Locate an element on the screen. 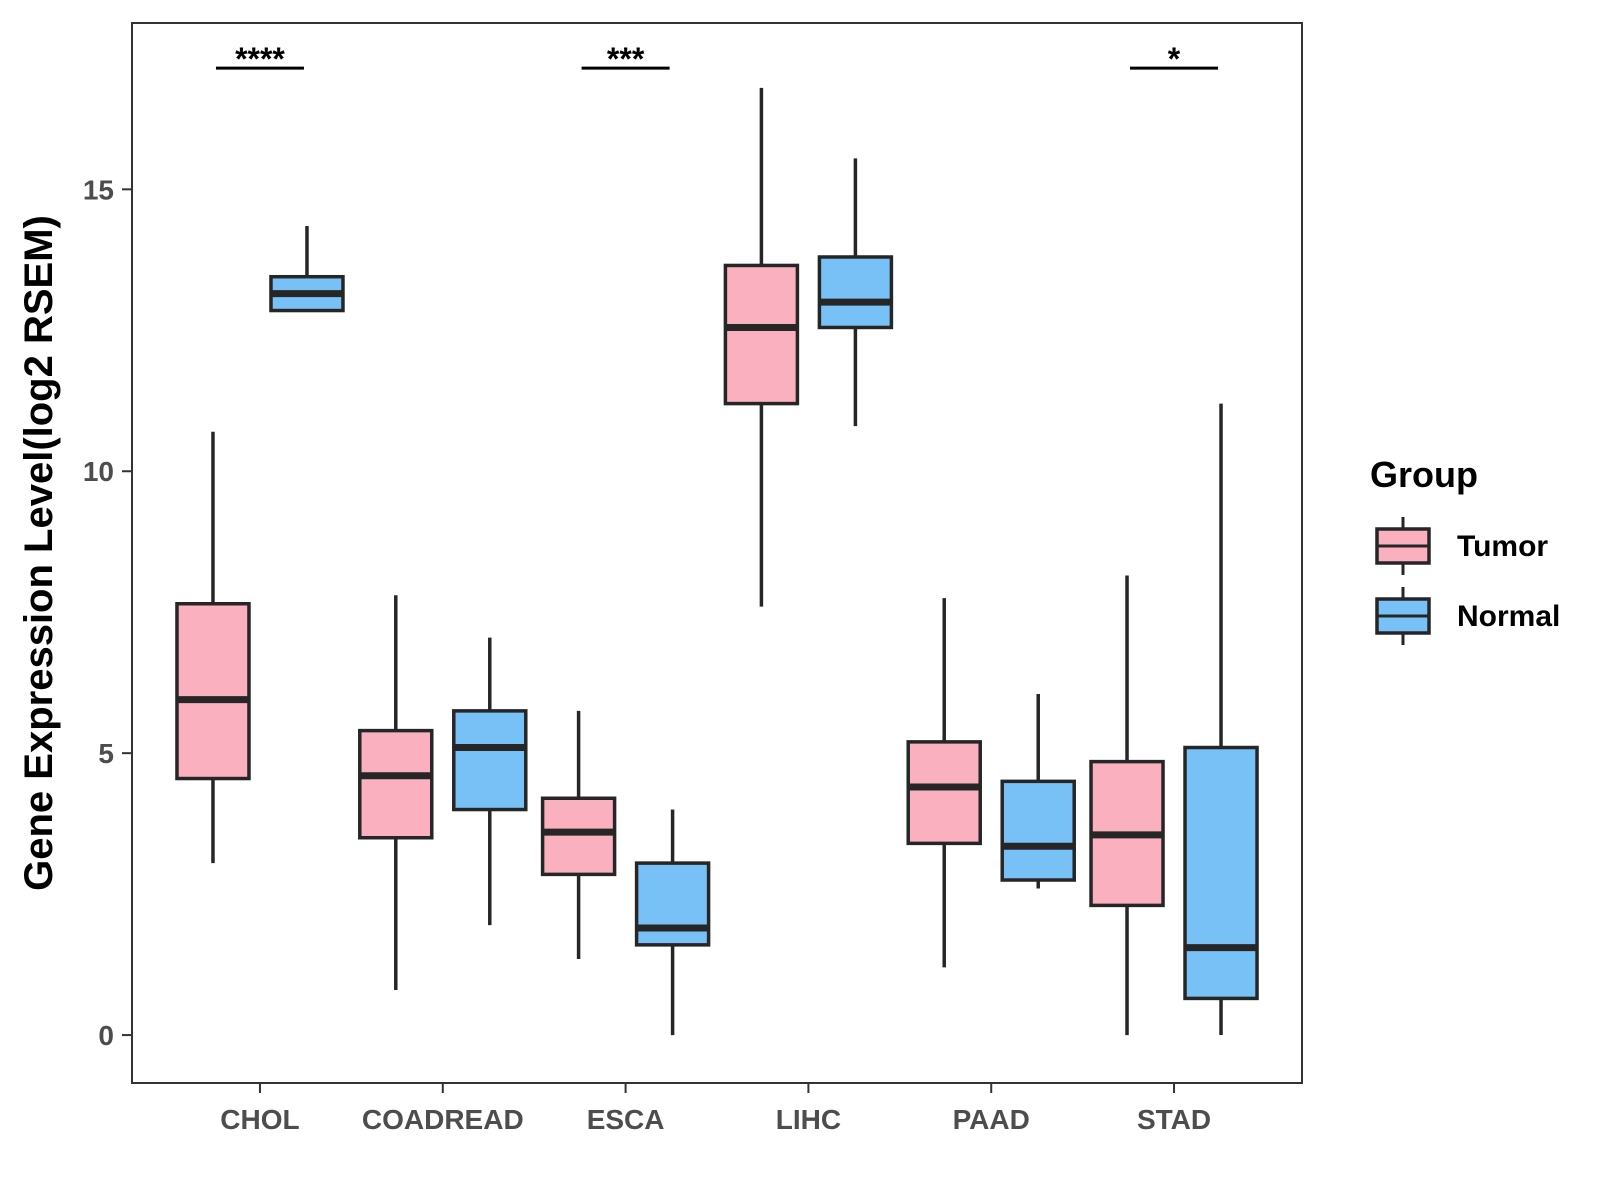 The image size is (1600, 1200). x-tick-label-coadread: COADREAD is located at coordinates (443, 1119).